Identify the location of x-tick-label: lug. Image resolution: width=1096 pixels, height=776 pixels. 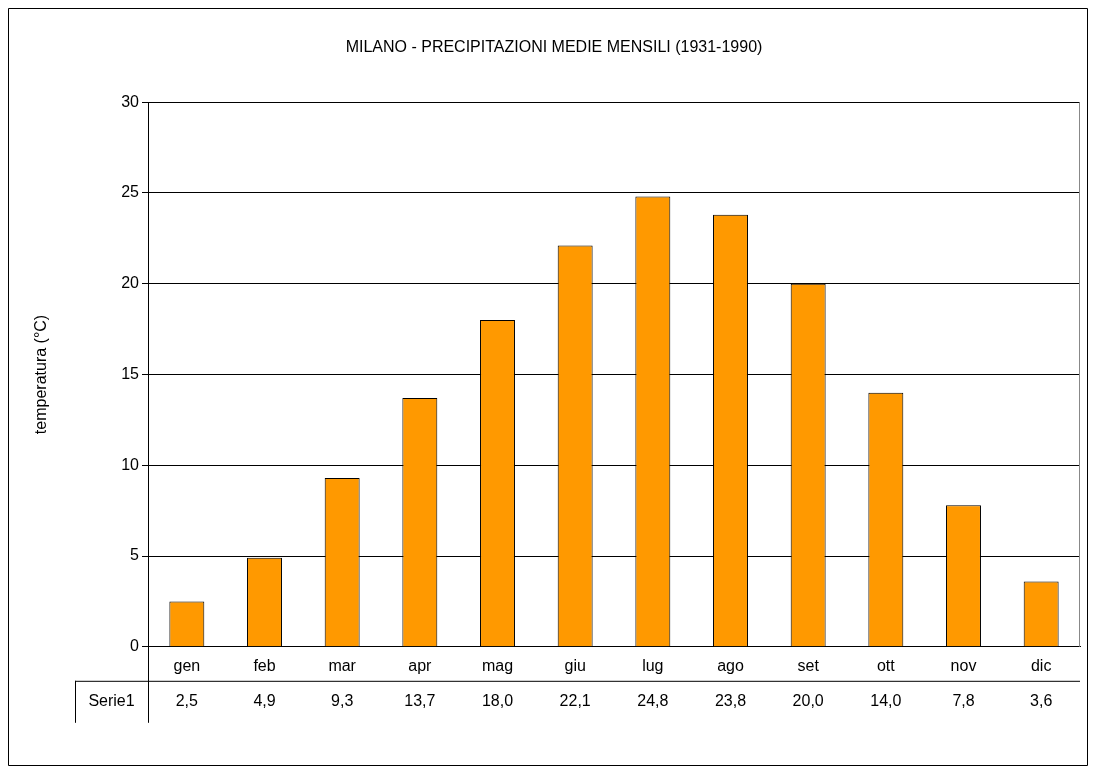
(653, 665).